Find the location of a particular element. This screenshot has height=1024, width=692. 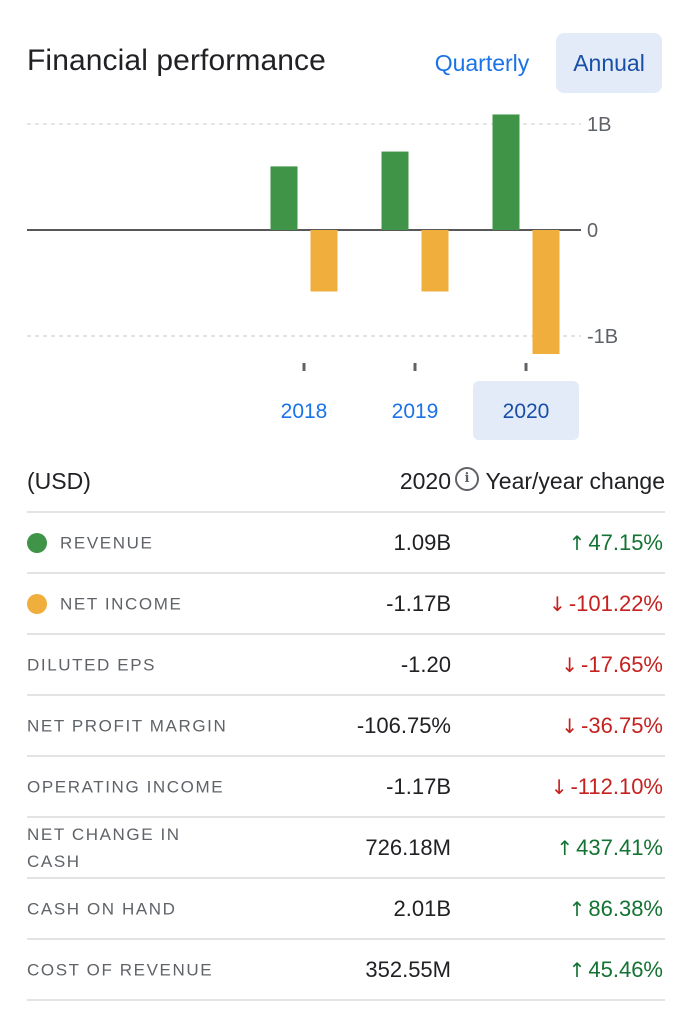

revenue-legend-dot is located at coordinates (37, 542).